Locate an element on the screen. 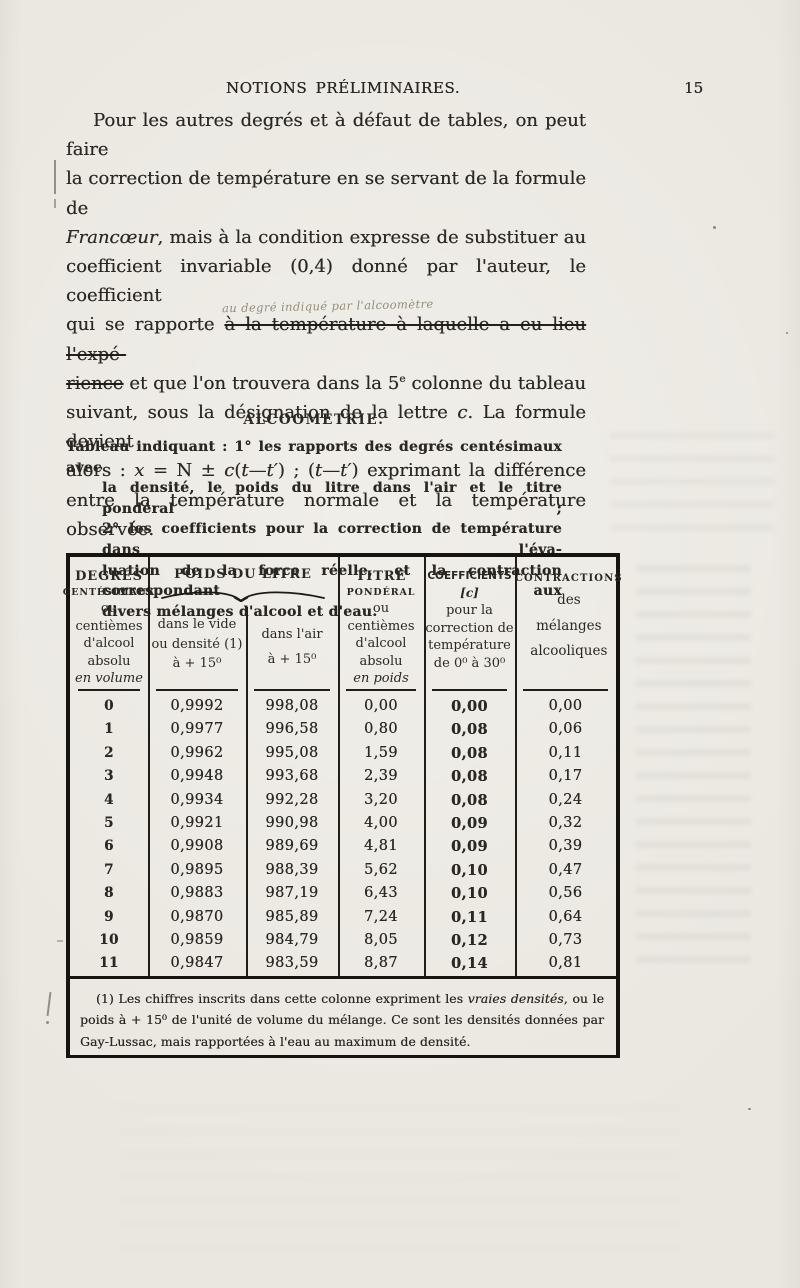  header-line: pour la is located at coordinates (469, 610).